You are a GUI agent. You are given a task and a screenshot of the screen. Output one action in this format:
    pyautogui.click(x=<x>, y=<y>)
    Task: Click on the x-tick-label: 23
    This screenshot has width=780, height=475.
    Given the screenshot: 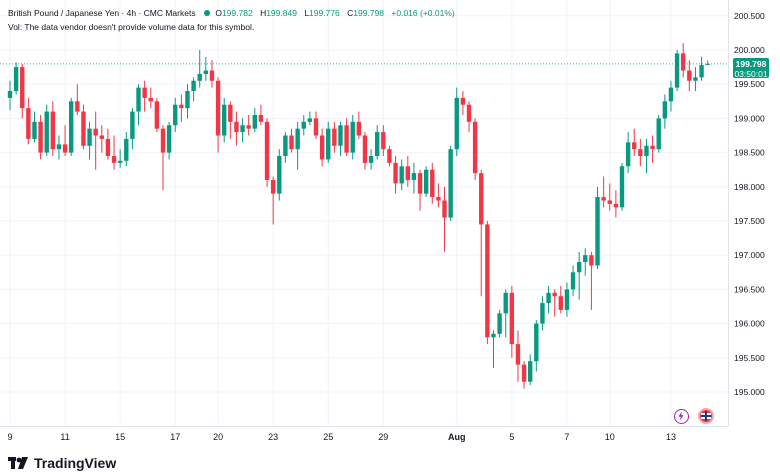 What is the action you would take?
    pyautogui.click(x=273, y=437)
    